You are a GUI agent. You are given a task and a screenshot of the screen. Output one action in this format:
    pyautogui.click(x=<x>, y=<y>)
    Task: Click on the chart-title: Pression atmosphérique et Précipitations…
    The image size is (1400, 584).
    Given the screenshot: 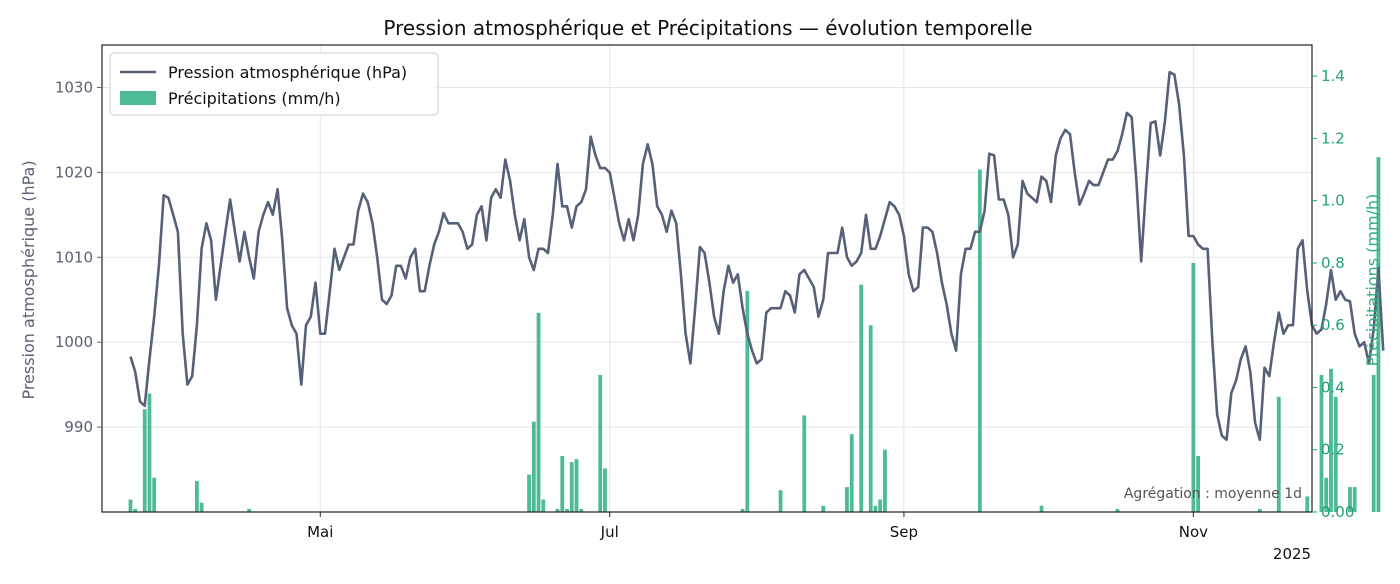 What is the action you would take?
    pyautogui.click(x=707, y=28)
    